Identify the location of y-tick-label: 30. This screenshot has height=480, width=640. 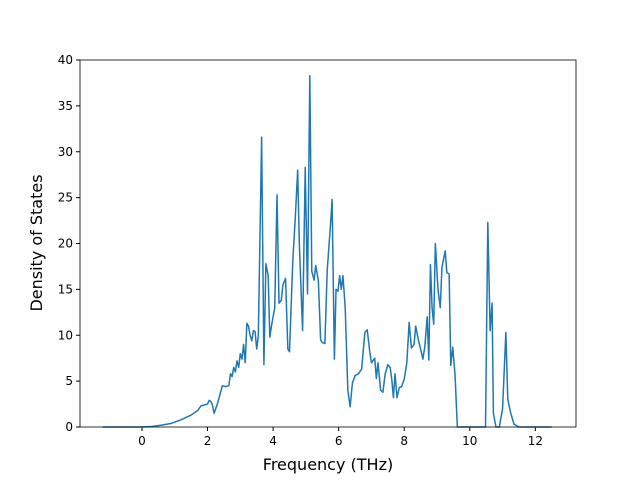
(65, 152).